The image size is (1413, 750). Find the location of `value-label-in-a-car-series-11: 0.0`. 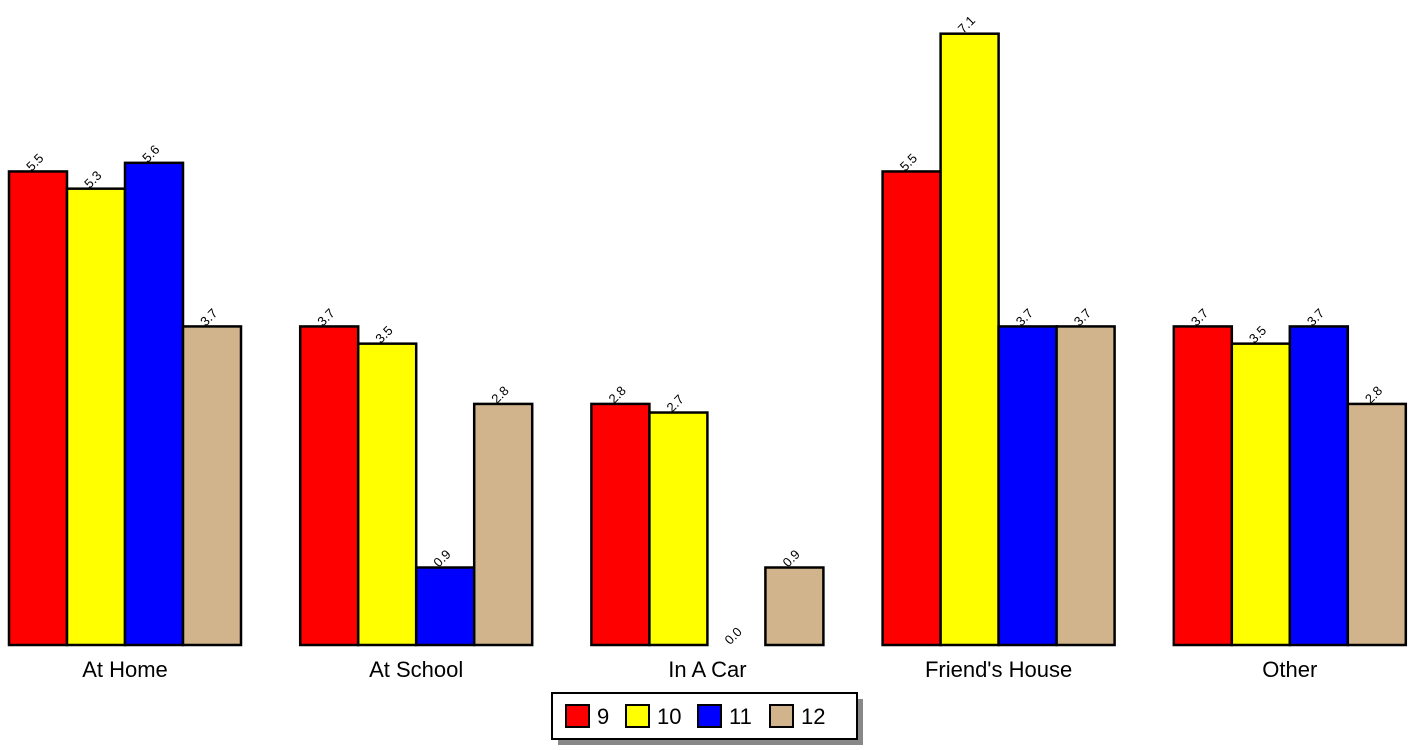

value-label-in-a-car-series-11: 0.0 is located at coordinates (733, 635).